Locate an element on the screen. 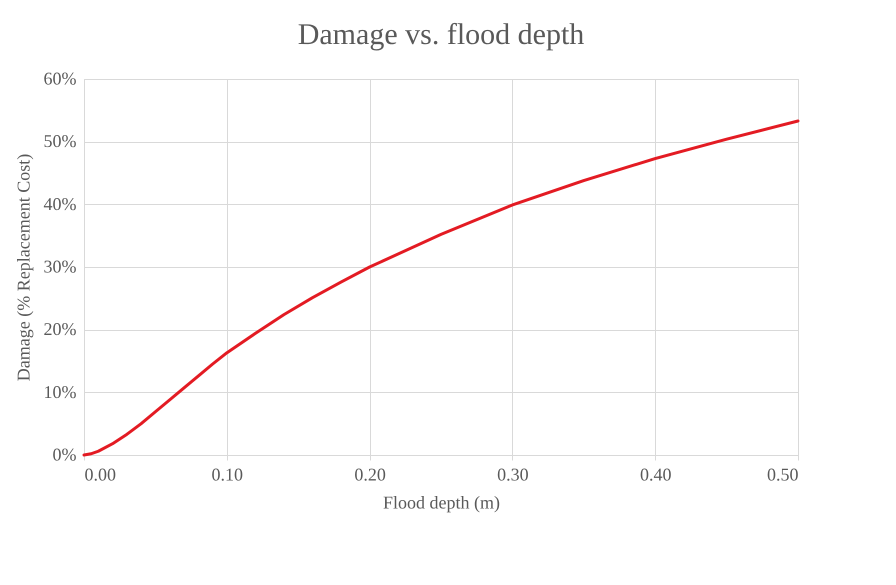 The image size is (896, 585). x-tick-label: 0.40 is located at coordinates (656, 474).